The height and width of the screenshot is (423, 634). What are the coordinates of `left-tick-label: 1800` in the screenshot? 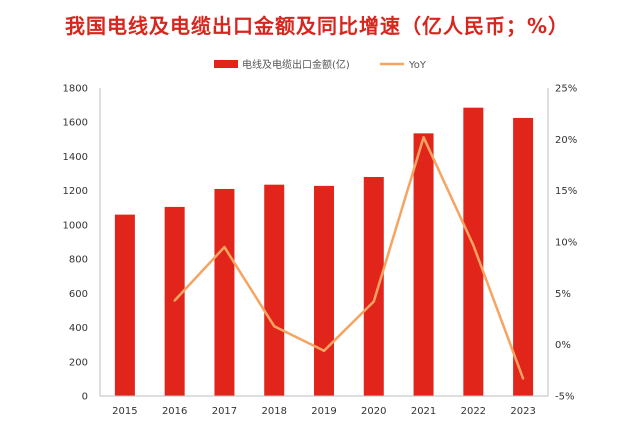 It's located at (75, 89).